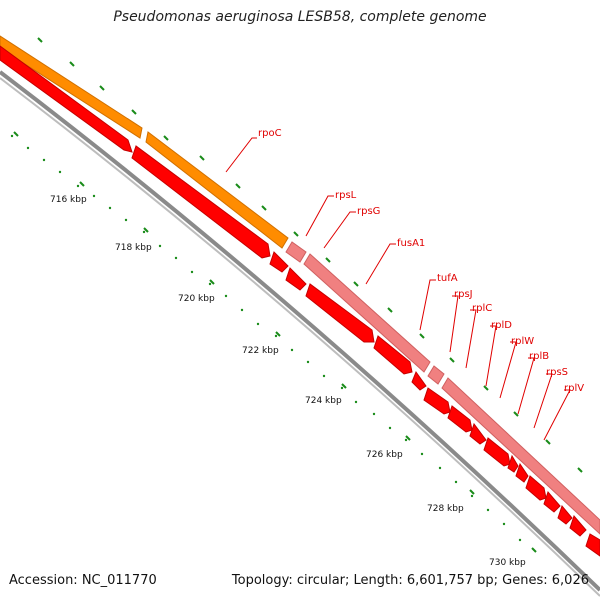 Image resolution: width=600 pixels, height=600 pixels. Describe the element at coordinates (497, 452) in the screenshot. I see `cds-arrow-rplb` at that location.